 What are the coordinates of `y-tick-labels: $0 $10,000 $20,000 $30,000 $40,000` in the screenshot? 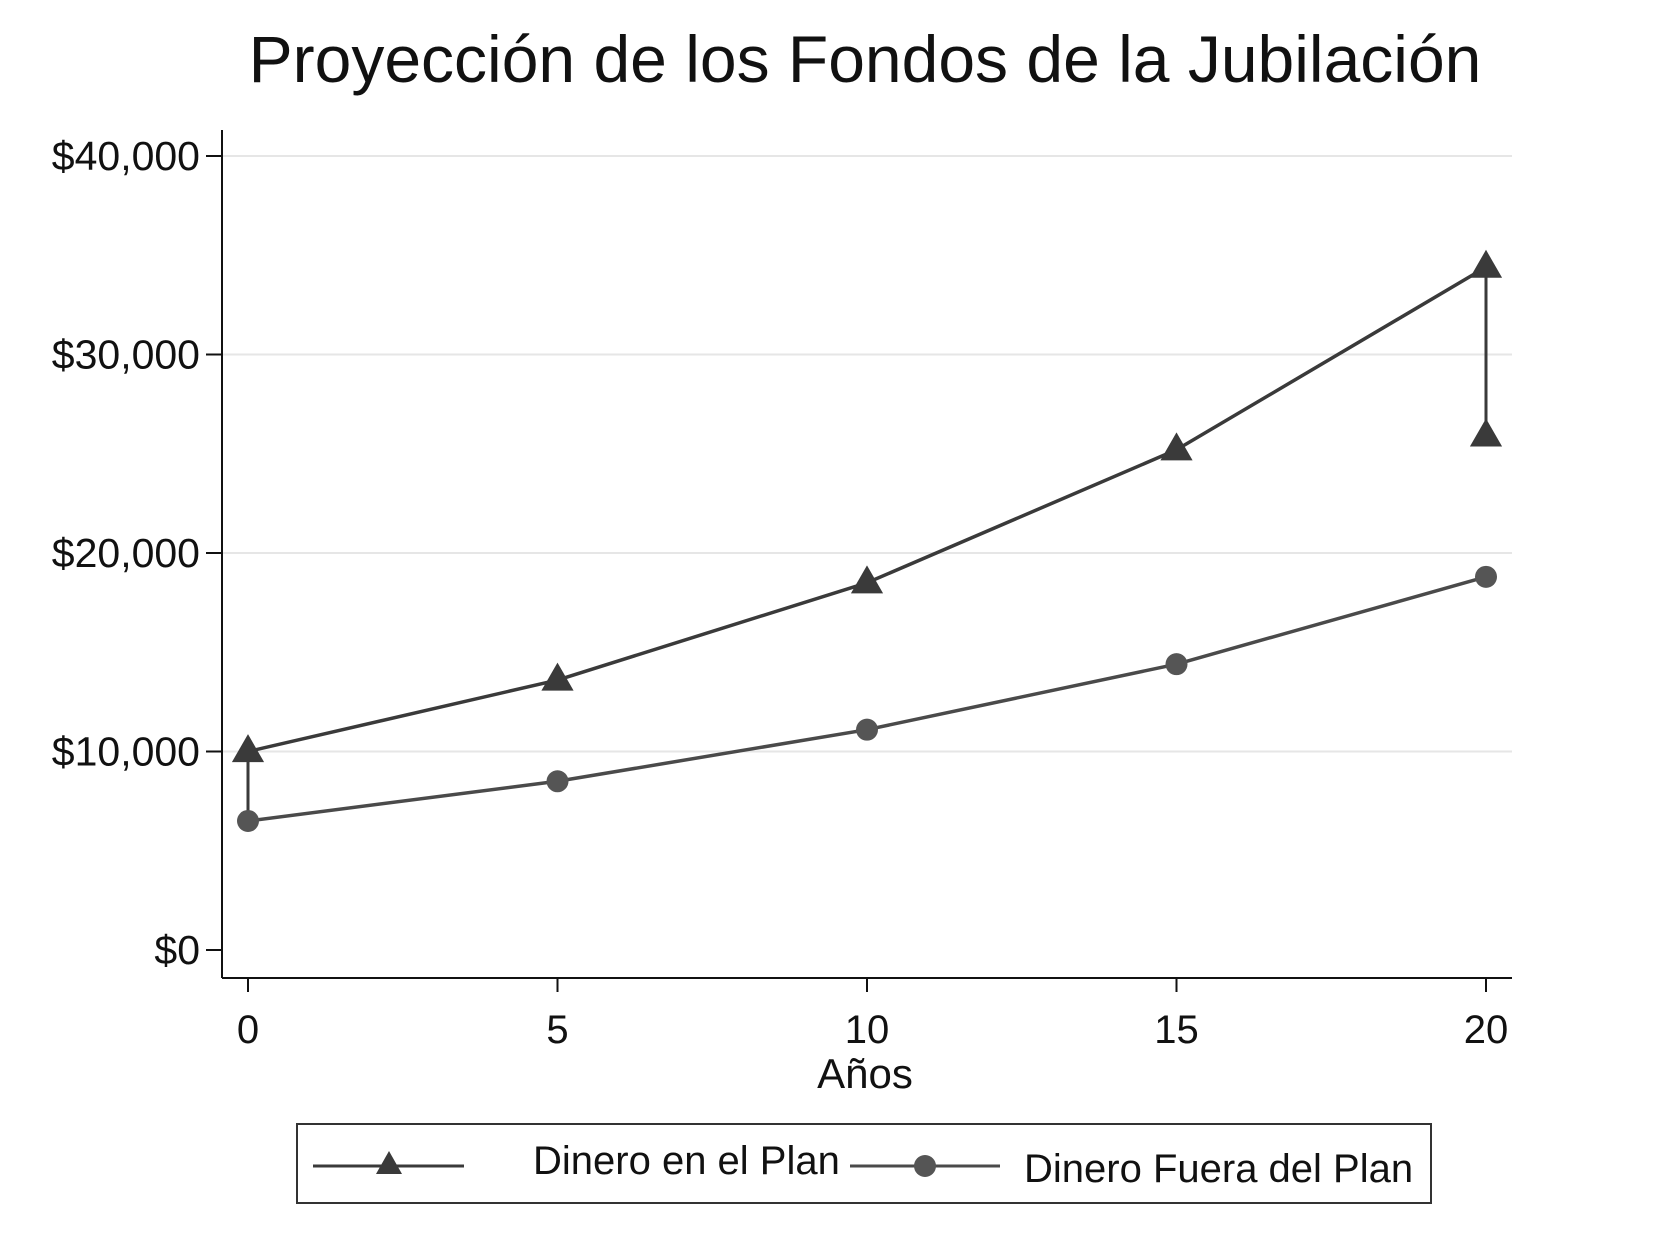 It's located at (126, 553).